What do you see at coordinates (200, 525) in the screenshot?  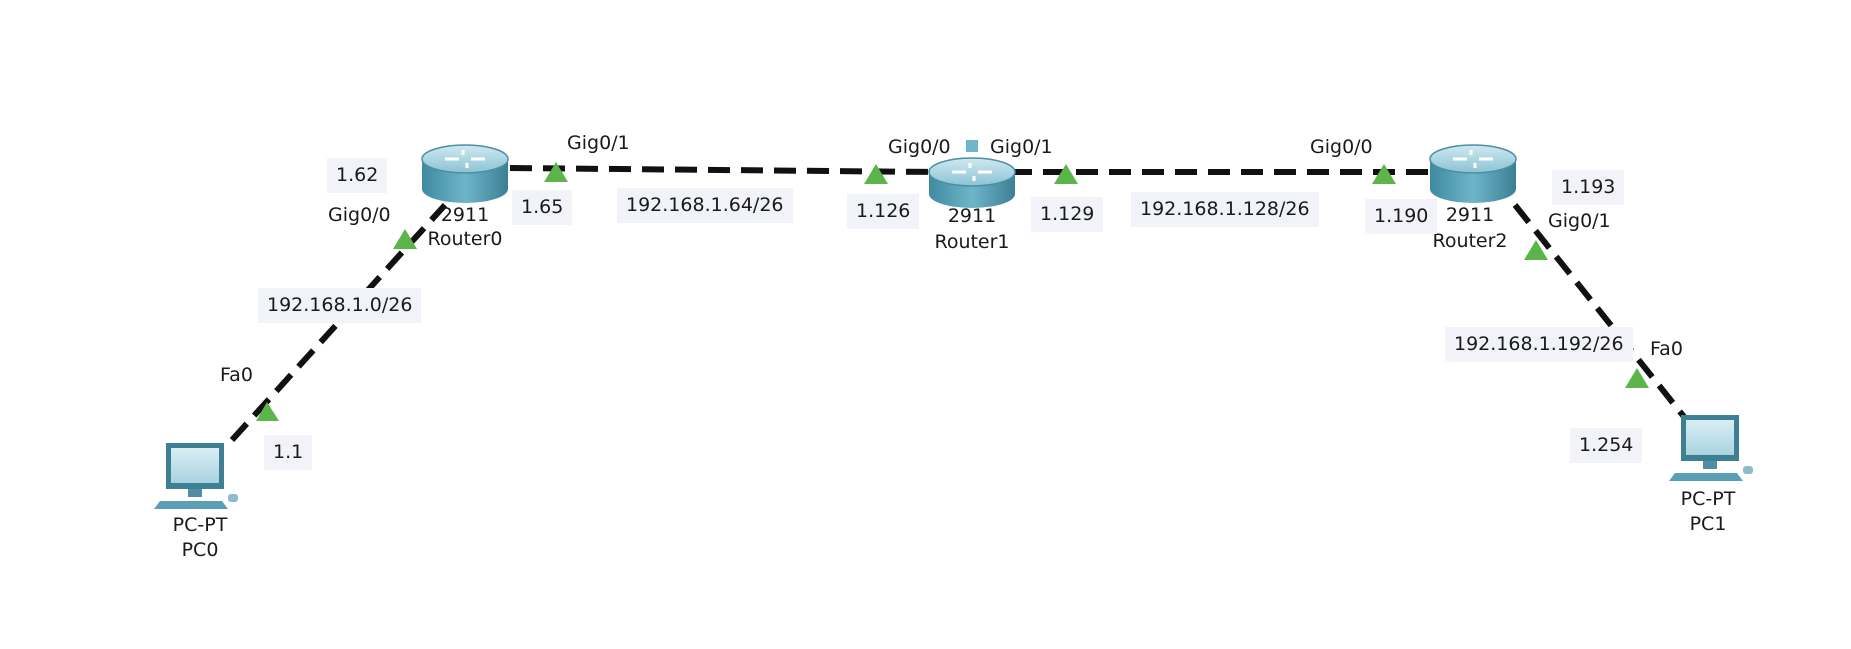 I see `pc0-model: PC-PT` at bounding box center [200, 525].